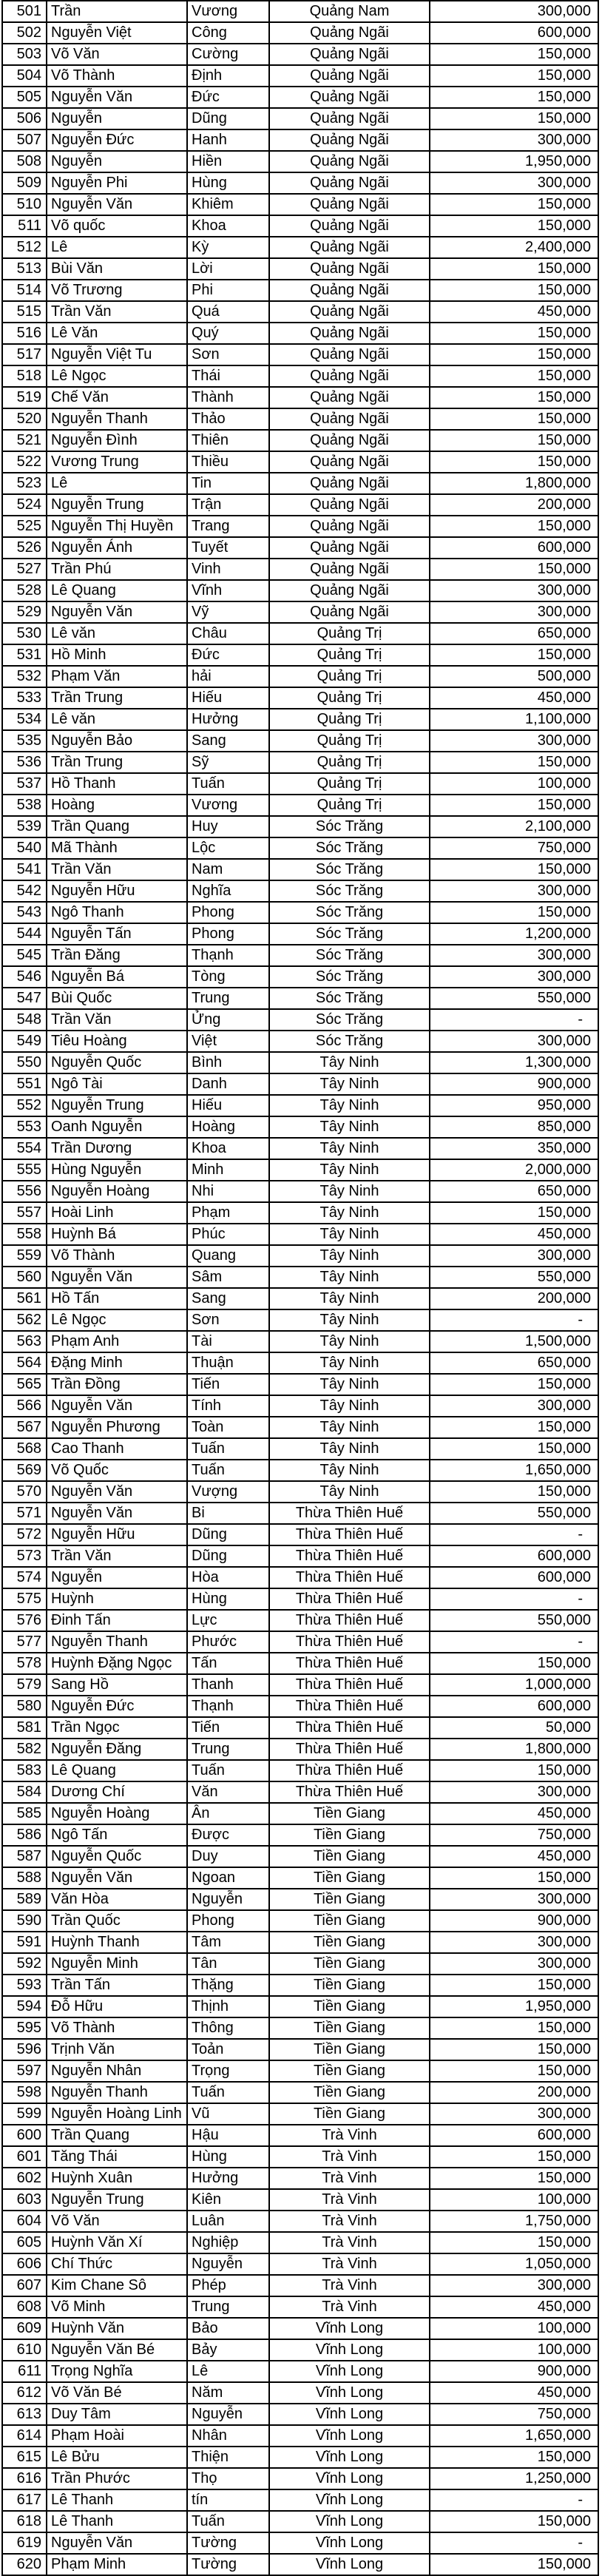 The image size is (602, 2576). What do you see at coordinates (25, 248) in the screenshot?
I see `cell-row-number: 512` at bounding box center [25, 248].